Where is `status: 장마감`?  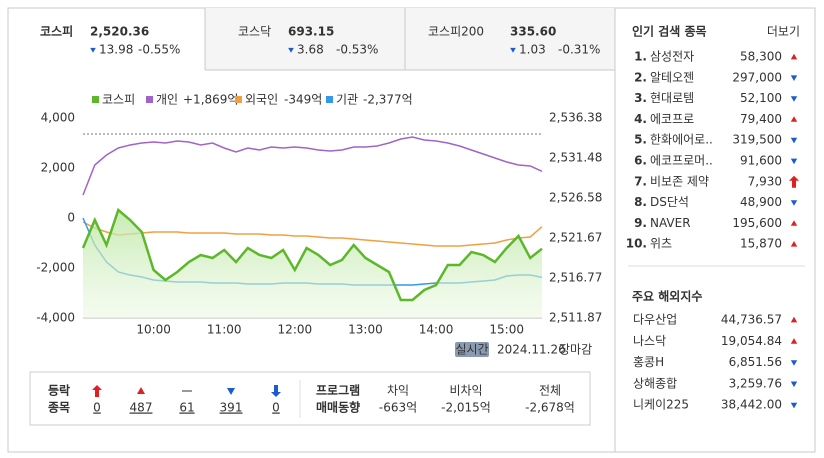
status: 장마감 is located at coordinates (575, 350).